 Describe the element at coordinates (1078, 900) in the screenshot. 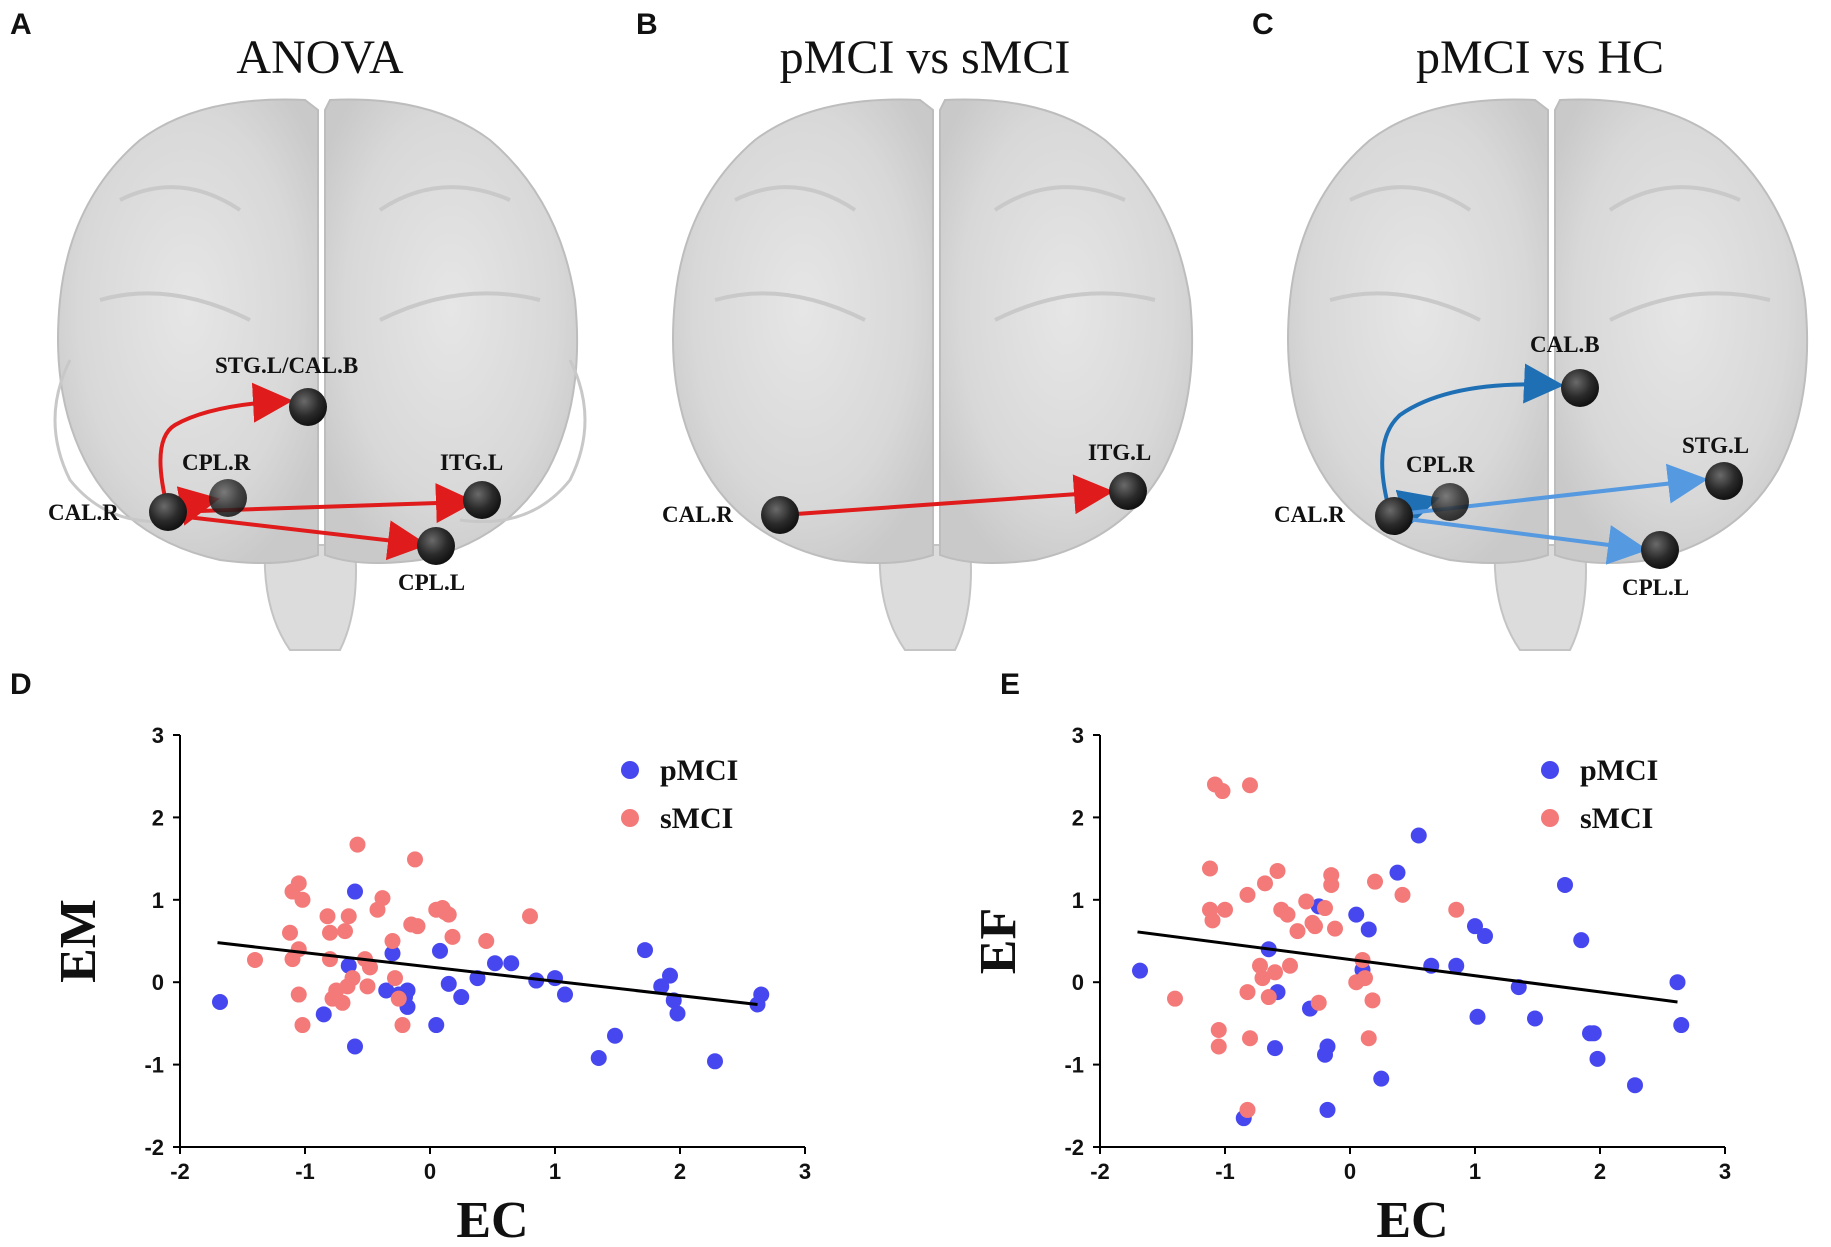

I see `y-tick-label: 1` at that location.